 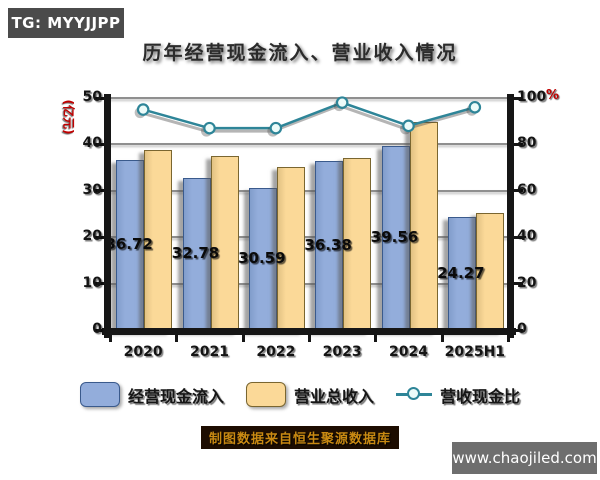 I want to click on bar-经营现金流入-2023, so click(x=329, y=246).